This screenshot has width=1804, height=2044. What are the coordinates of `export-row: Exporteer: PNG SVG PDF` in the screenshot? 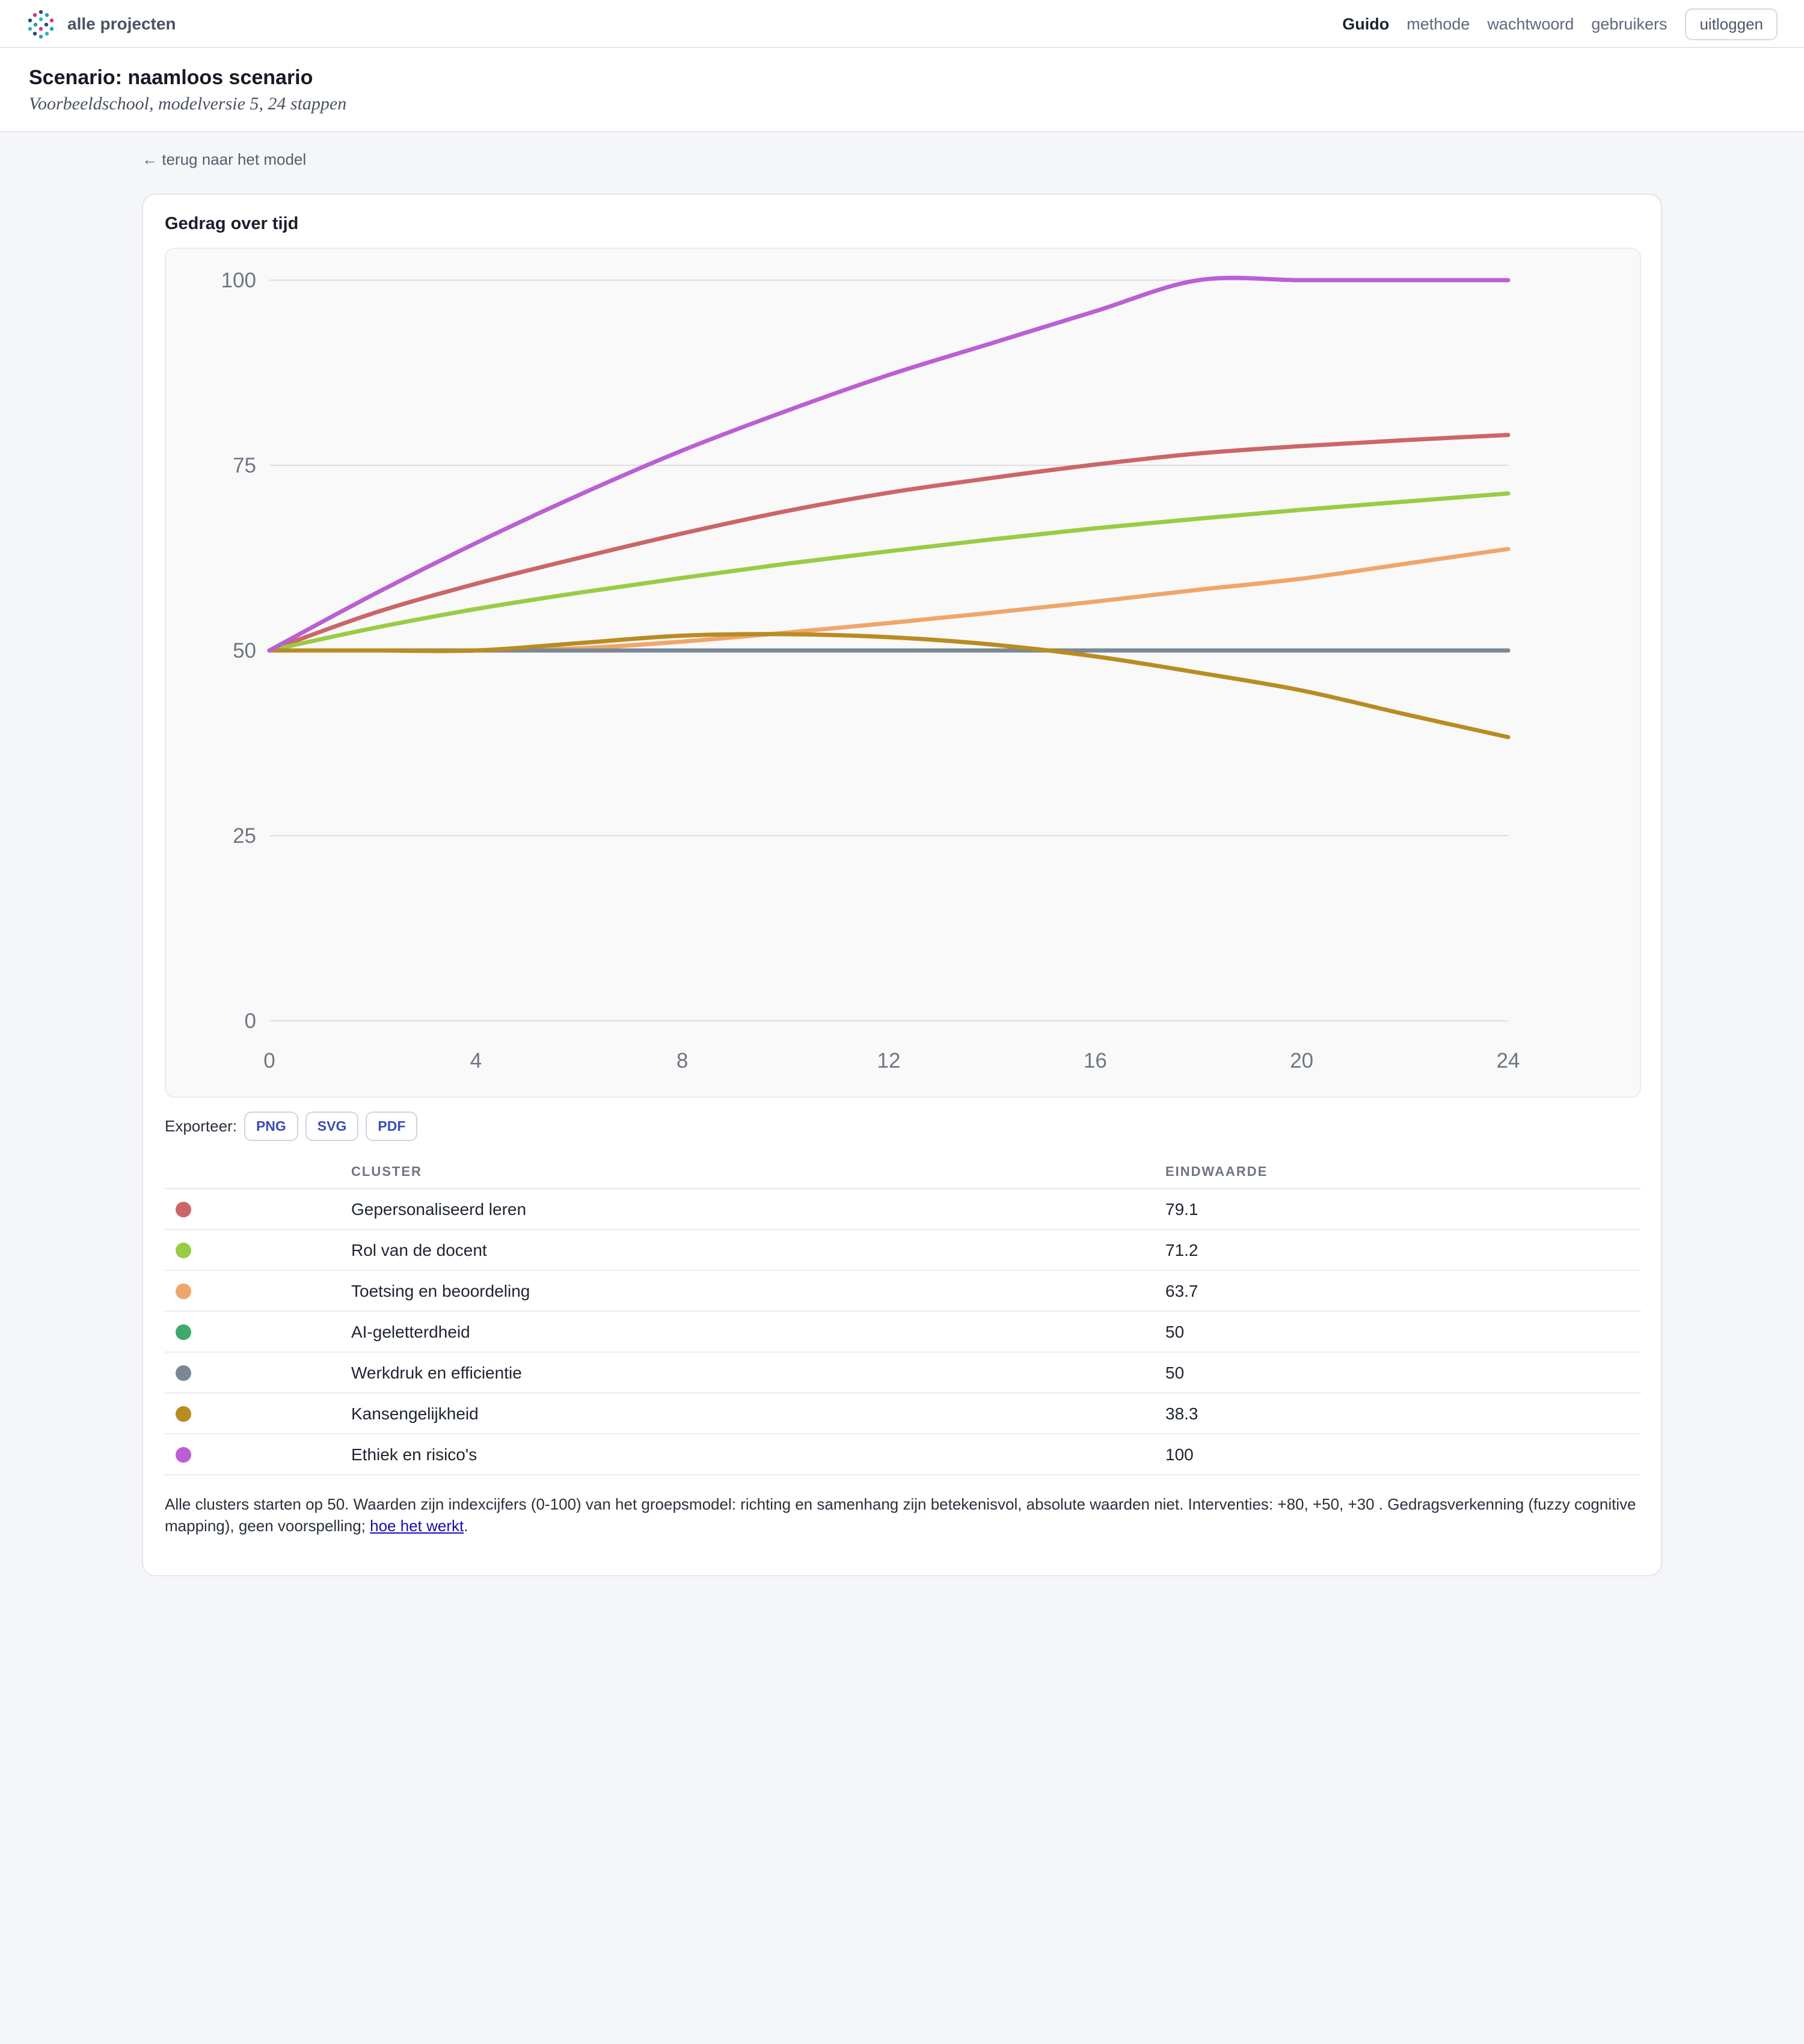 It's located at (295, 1126).